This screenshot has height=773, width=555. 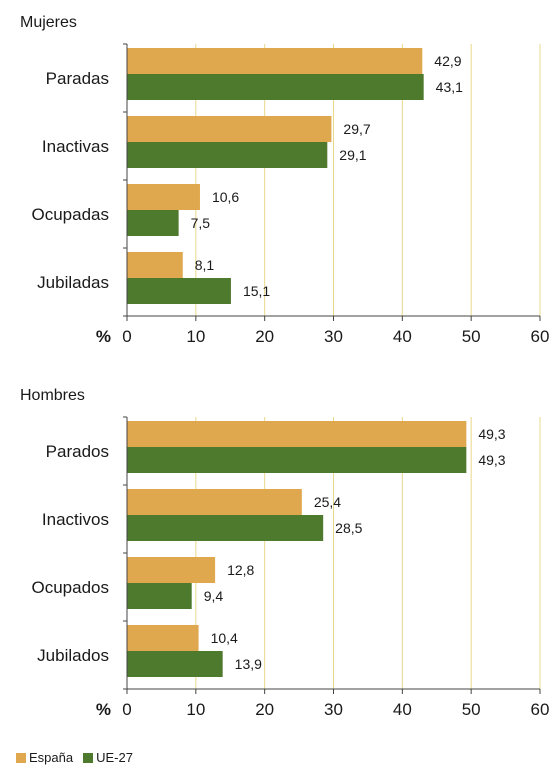 I want to click on category-label: Jubilados, so click(x=73, y=655).